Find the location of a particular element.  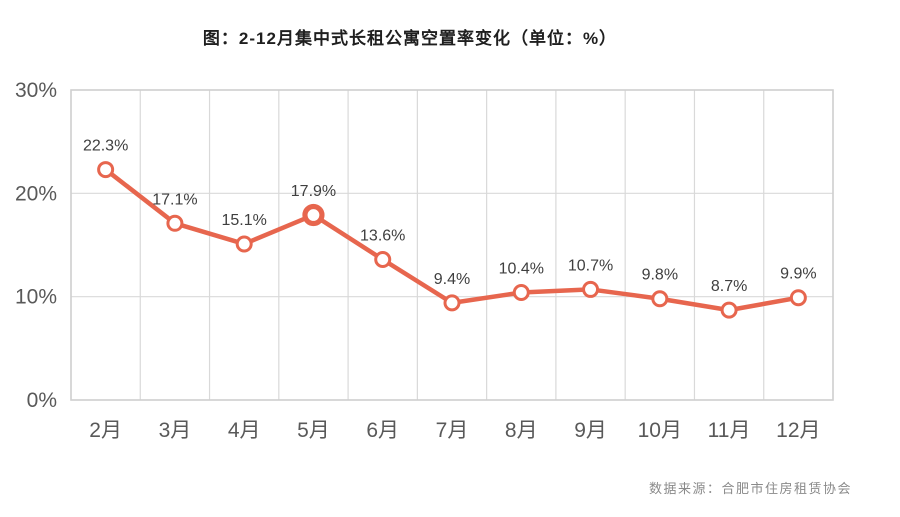

data-label: 17.1% is located at coordinates (174, 199).